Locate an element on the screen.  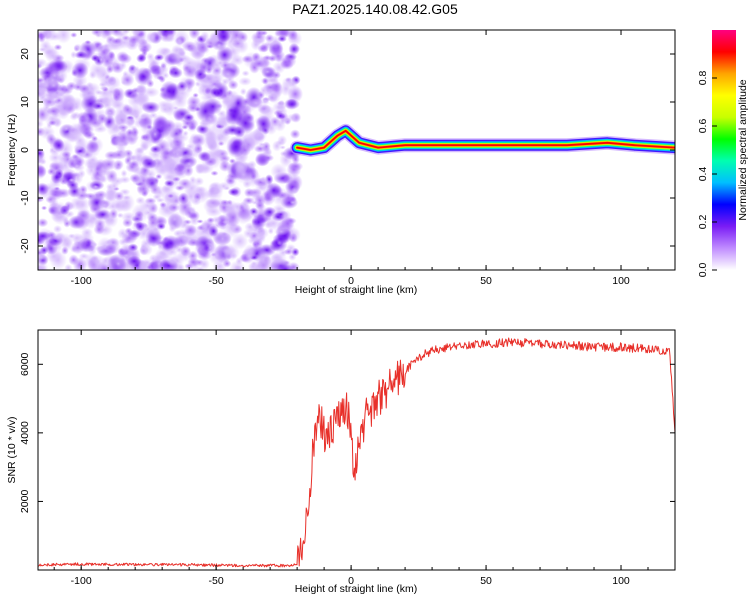
x-tick-label: -50 is located at coordinates (216, 581).